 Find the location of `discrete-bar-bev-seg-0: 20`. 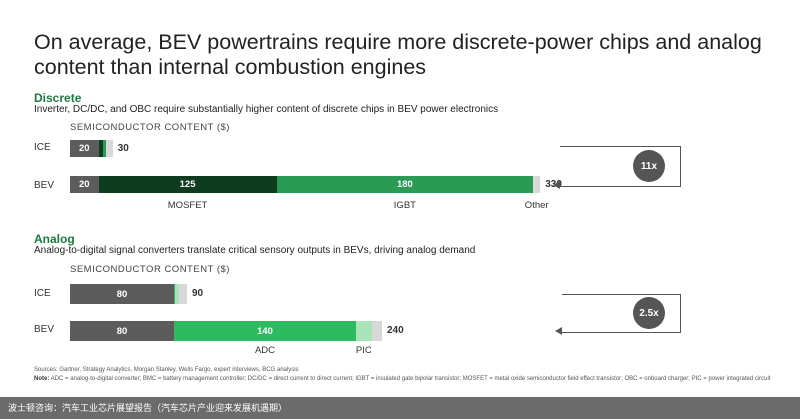

discrete-bar-bev-seg-0: 20 is located at coordinates (84, 184).